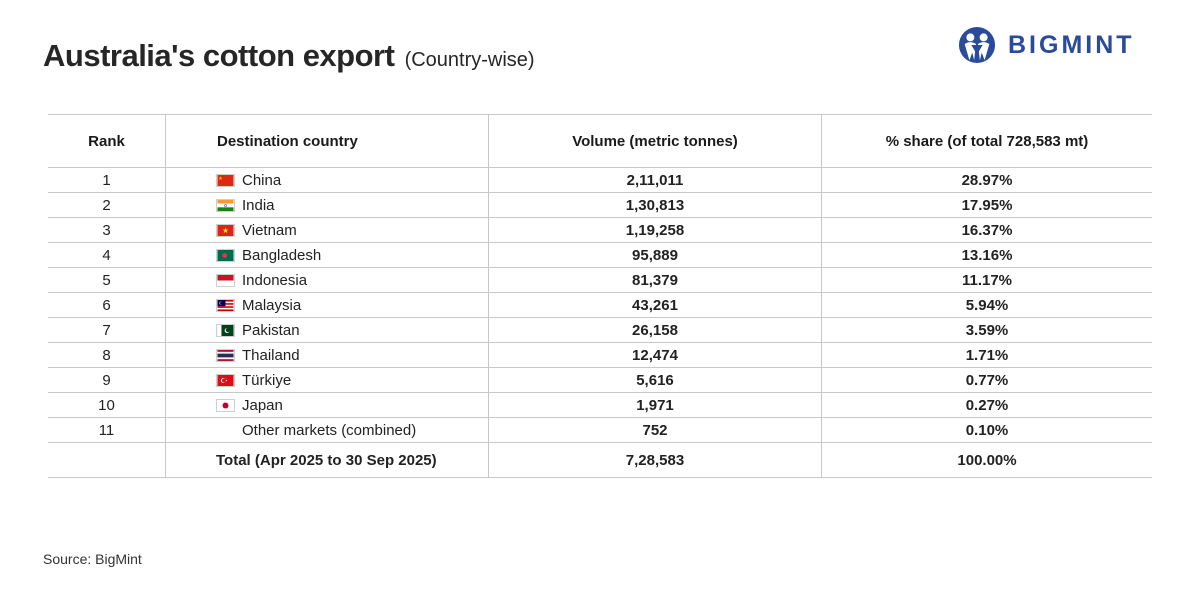 The image size is (1200, 600). Describe the element at coordinates (107, 460) in the screenshot. I see `rank-cell` at that location.